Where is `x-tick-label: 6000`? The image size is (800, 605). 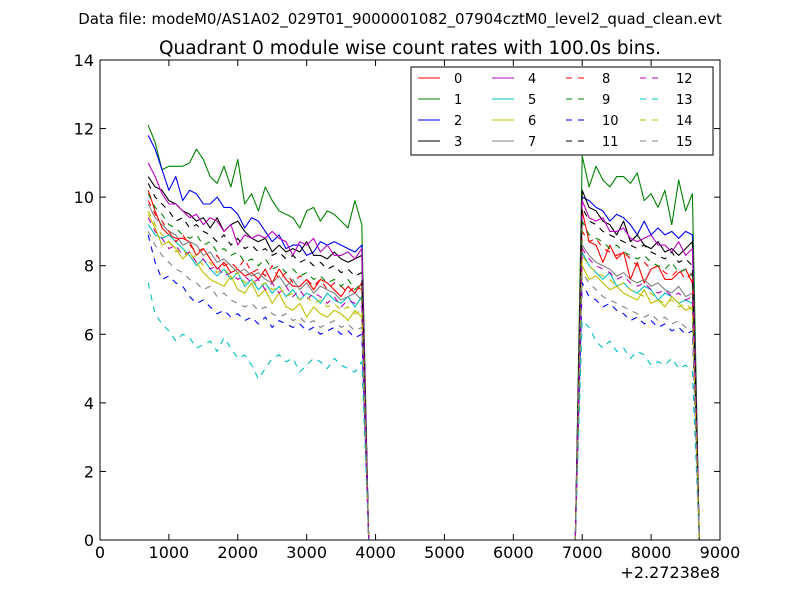 x-tick-label: 6000 is located at coordinates (513, 552).